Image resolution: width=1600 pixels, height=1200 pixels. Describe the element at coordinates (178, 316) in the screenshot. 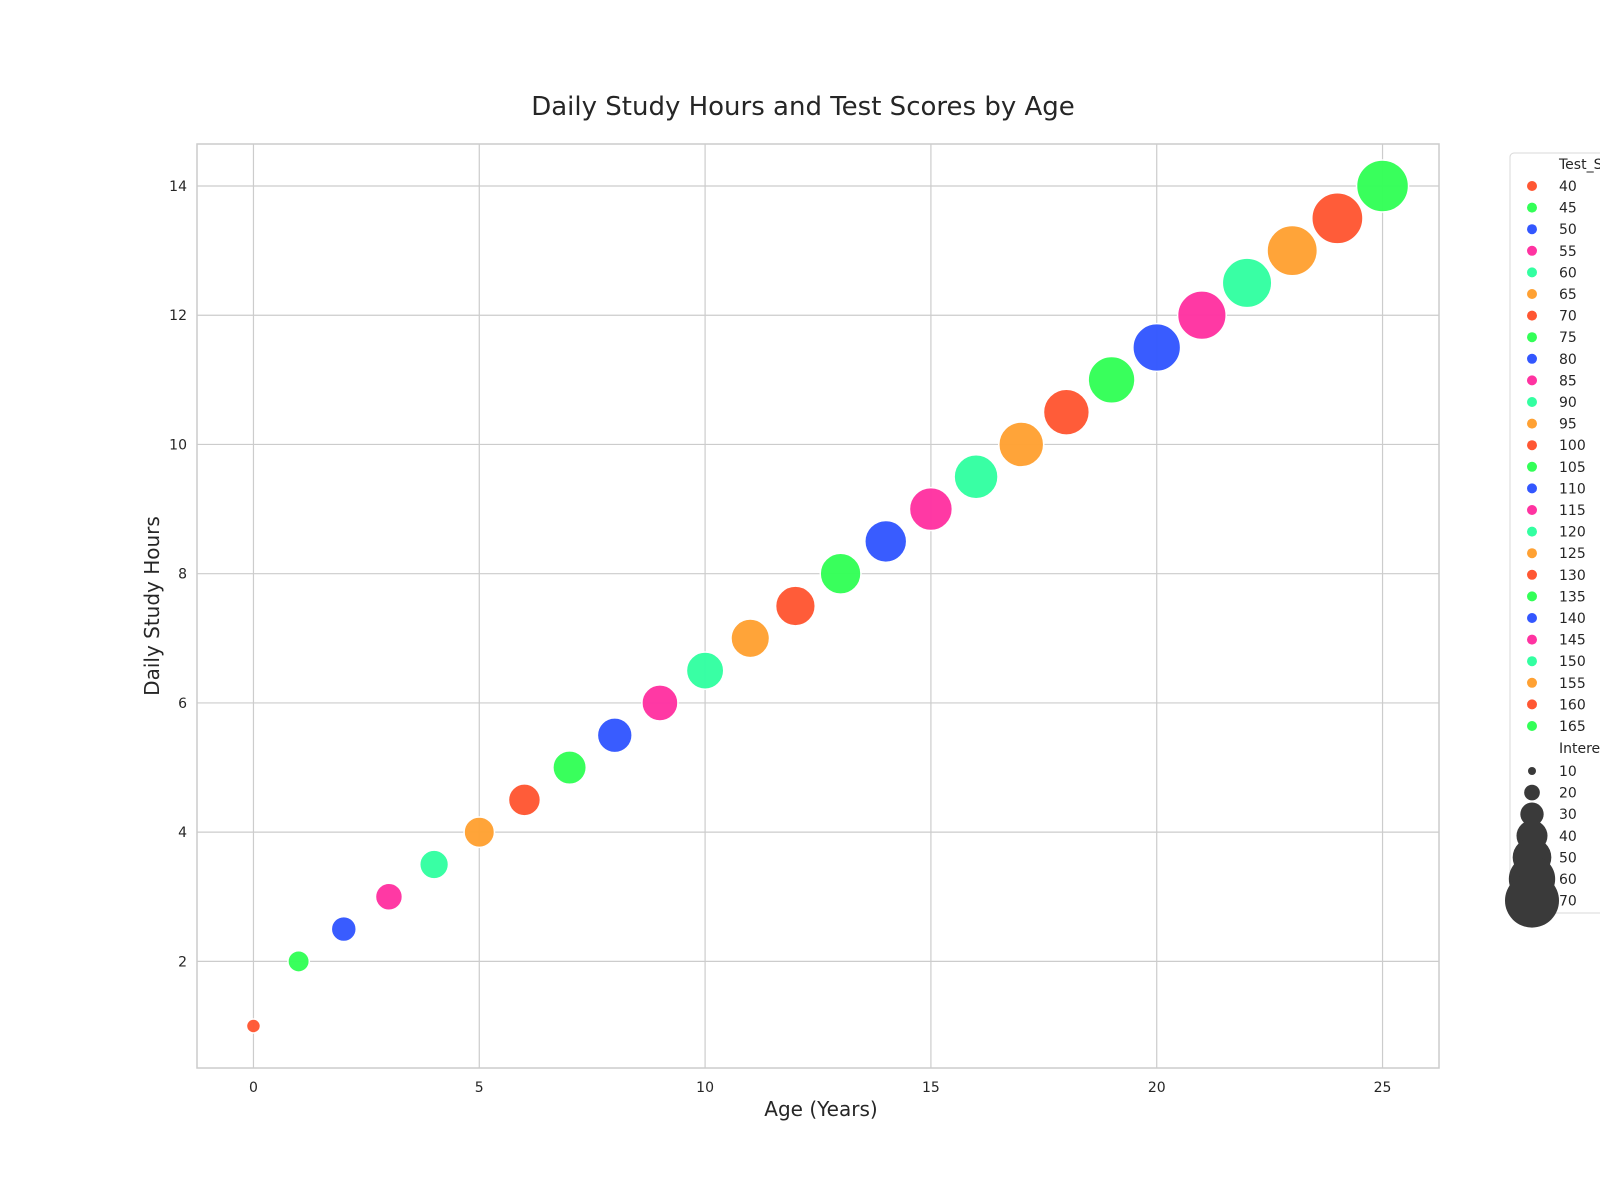

I see `y-tick-label: 12` at that location.